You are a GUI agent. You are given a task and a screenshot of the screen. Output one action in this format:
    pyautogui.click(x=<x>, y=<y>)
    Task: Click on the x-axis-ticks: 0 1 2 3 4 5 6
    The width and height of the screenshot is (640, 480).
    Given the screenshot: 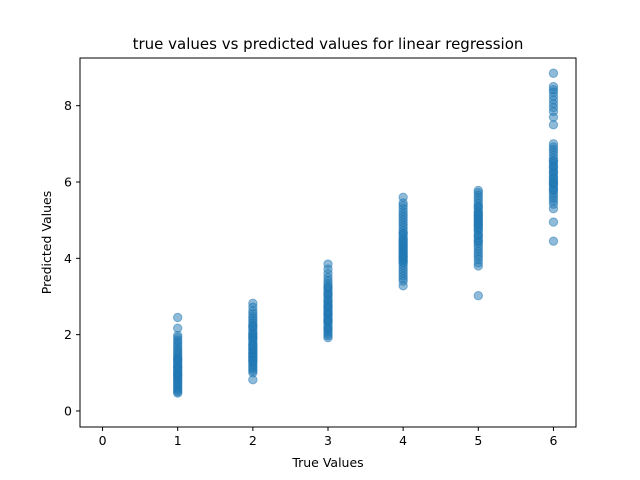 What is the action you would take?
    pyautogui.click(x=328, y=437)
    